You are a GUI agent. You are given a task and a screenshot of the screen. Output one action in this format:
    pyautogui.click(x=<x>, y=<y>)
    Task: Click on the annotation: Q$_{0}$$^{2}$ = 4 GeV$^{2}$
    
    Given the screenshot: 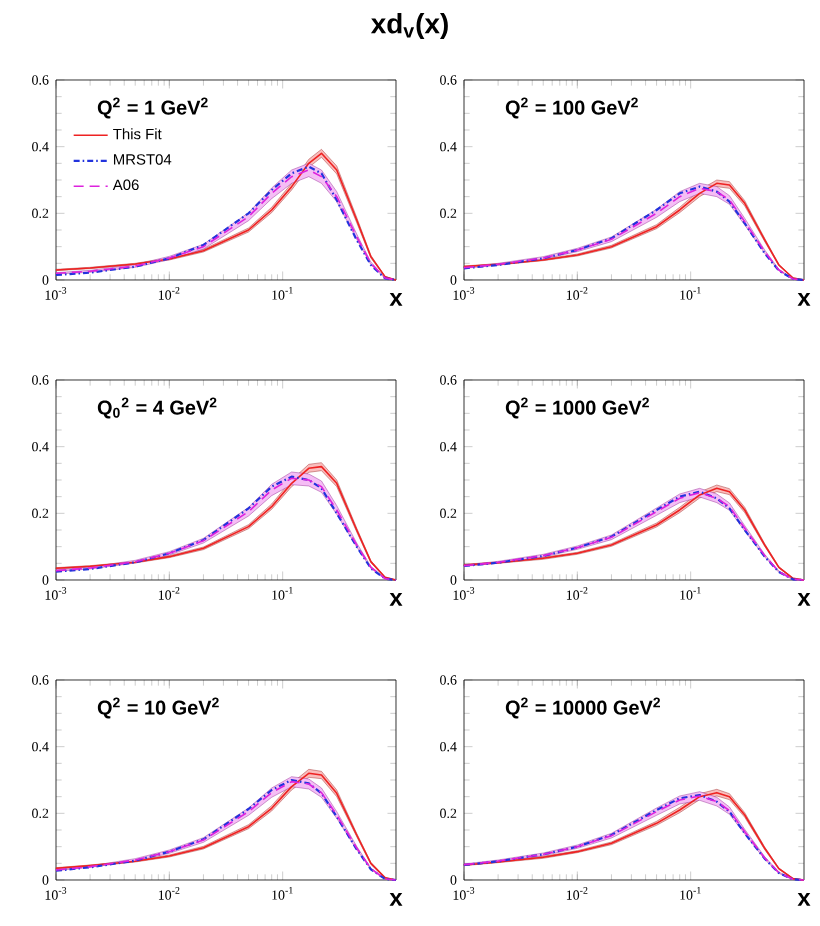 What is the action you would take?
    pyautogui.click(x=157, y=408)
    